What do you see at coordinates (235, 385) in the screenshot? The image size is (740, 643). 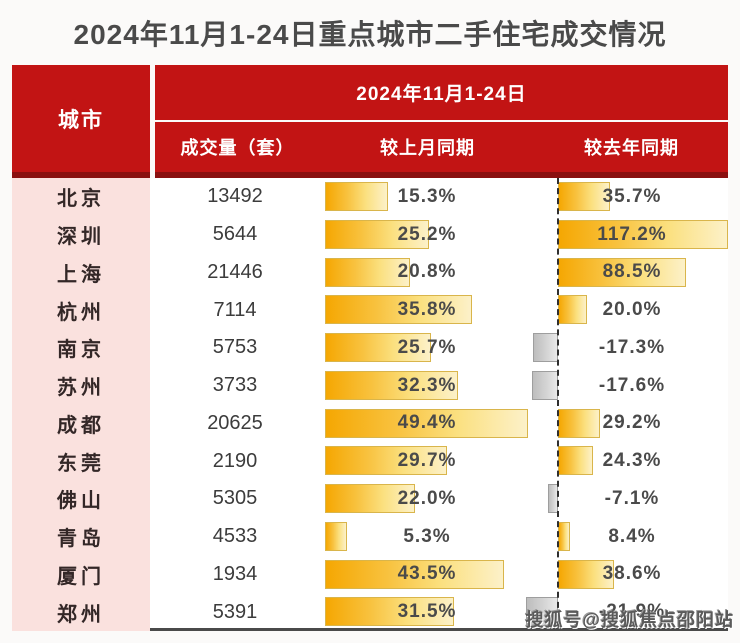 I see `volume-cell: 3733` at bounding box center [235, 385].